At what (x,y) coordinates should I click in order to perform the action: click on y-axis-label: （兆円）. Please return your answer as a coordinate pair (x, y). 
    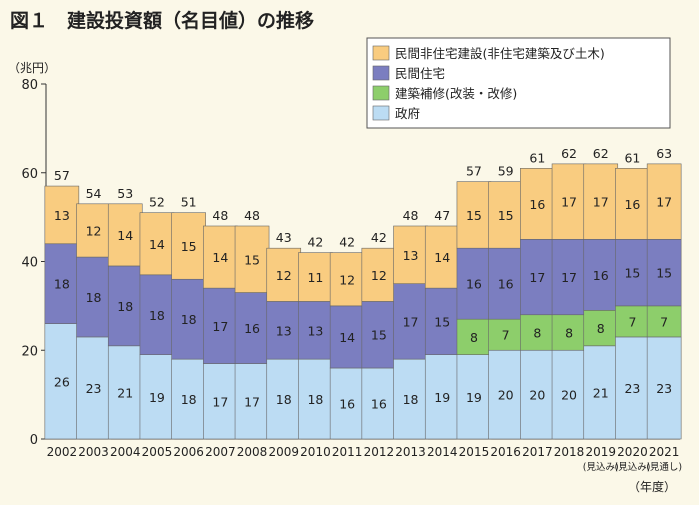
    Looking at the image, I should click on (32, 68).